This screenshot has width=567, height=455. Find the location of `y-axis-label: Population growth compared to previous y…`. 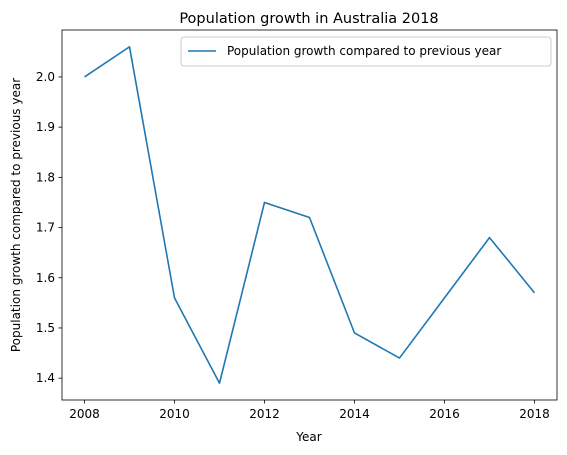

y-axis-label: Population growth compared to previous y… is located at coordinates (16, 215).